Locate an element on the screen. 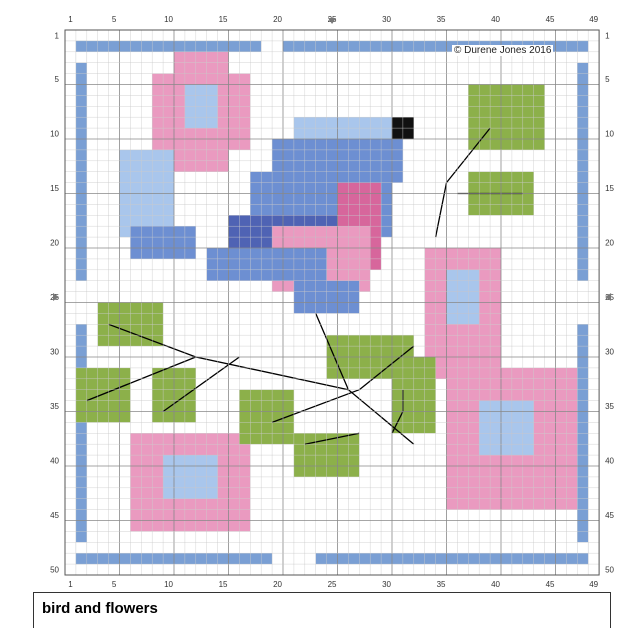  bird-wing is located at coordinates (267, 242).